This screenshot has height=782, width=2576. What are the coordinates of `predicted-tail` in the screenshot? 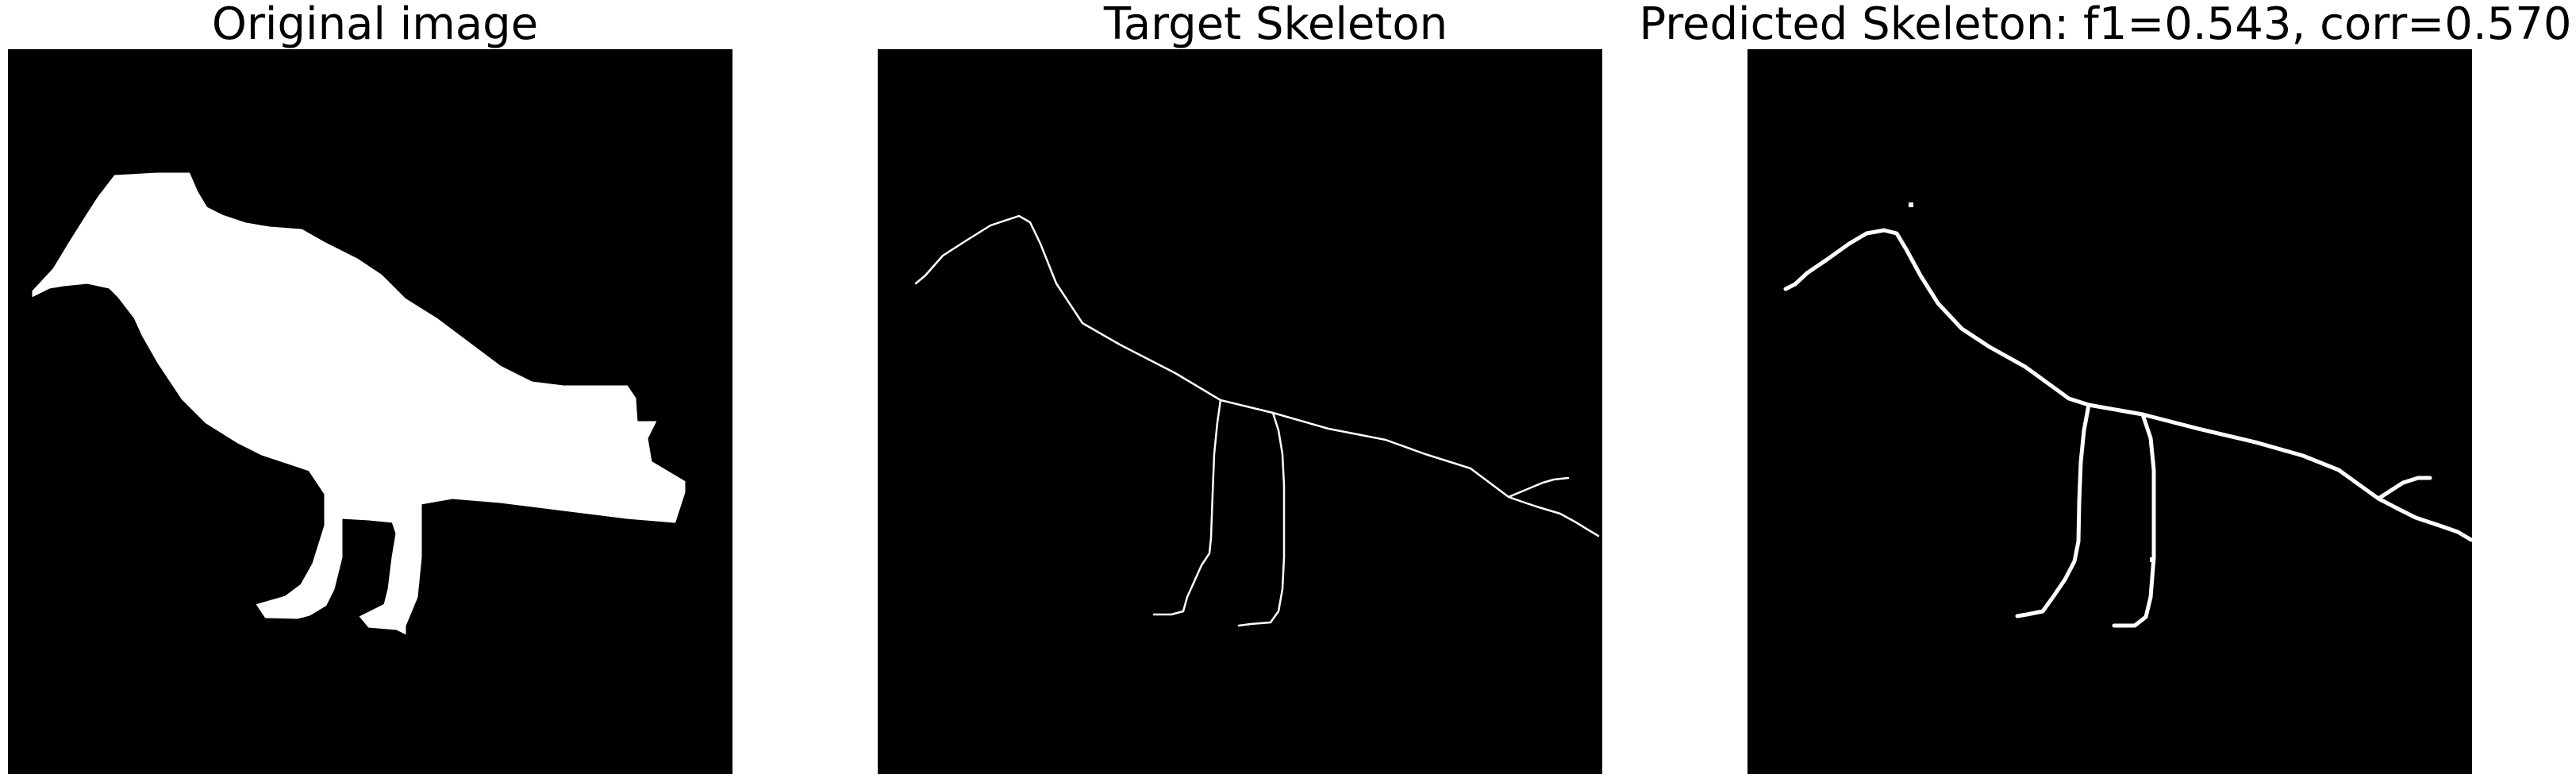 It's located at (2279, 472).